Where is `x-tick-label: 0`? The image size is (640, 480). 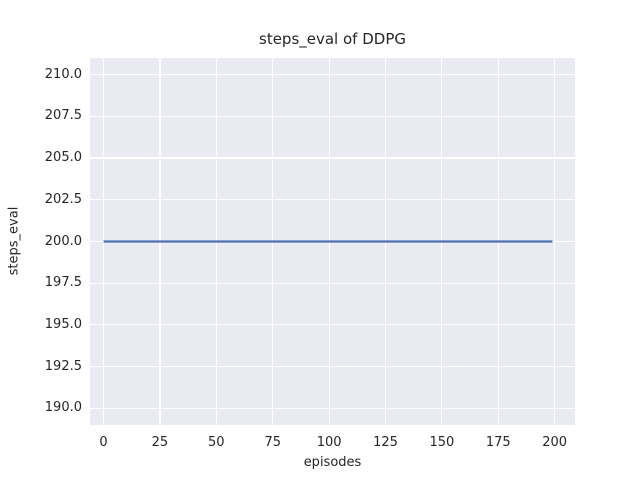 x-tick-label: 0 is located at coordinates (103, 442).